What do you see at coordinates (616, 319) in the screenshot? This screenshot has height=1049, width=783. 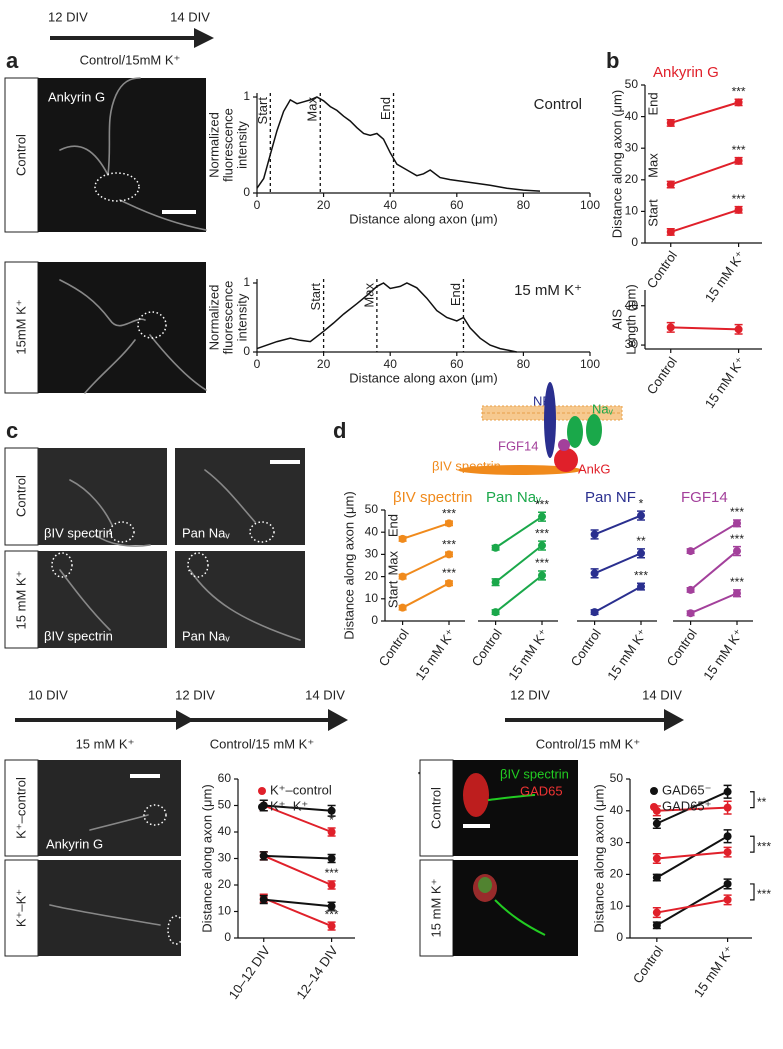 I see `y-axis-label: AIS` at bounding box center [616, 319].